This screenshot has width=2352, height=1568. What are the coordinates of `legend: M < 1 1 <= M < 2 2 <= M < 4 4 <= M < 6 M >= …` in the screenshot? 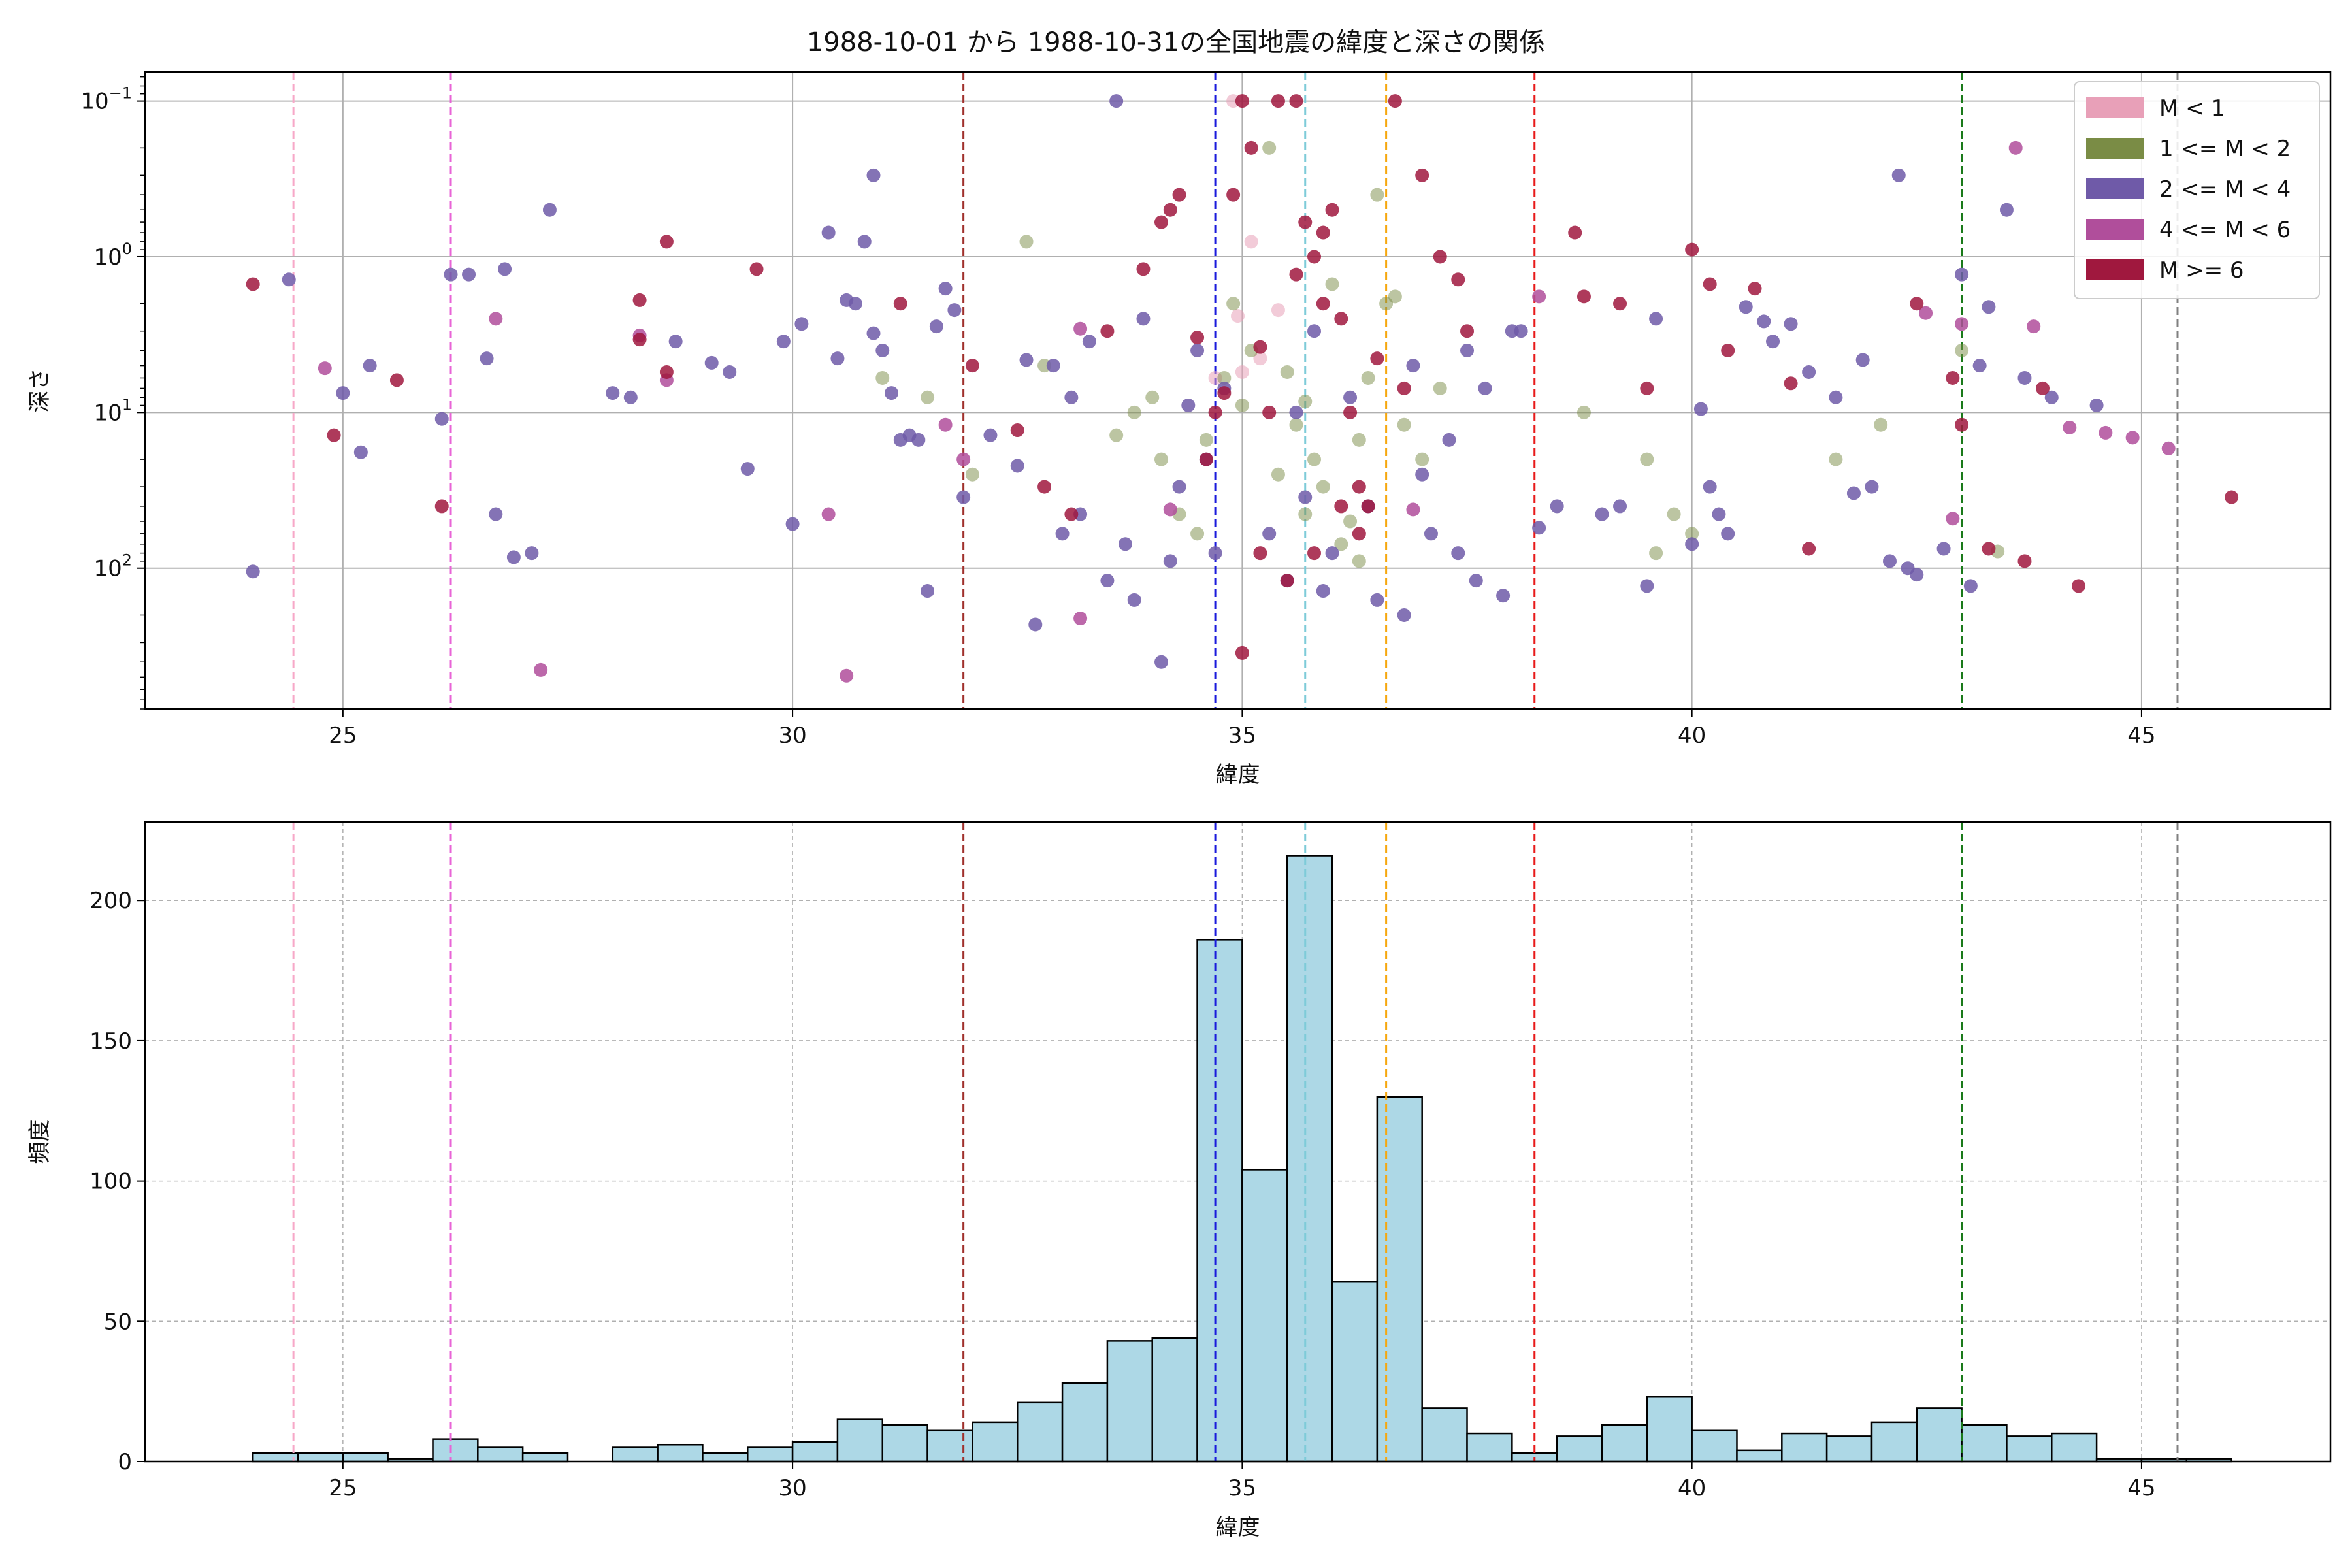 It's located at (2197, 190).